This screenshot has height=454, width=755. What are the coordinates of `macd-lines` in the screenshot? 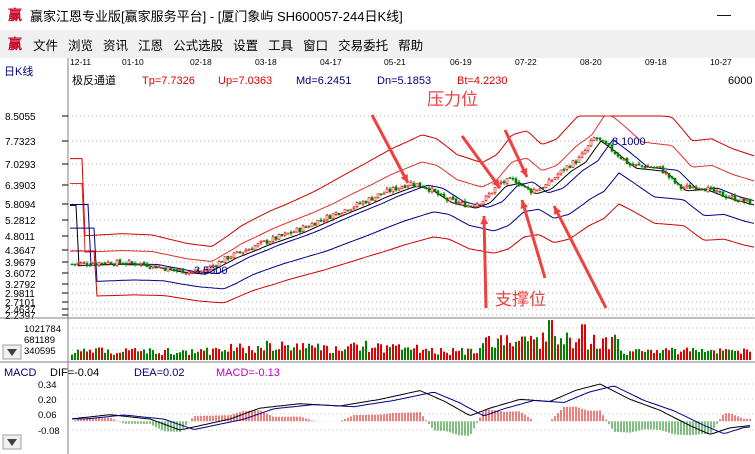 It's located at (411, 409).